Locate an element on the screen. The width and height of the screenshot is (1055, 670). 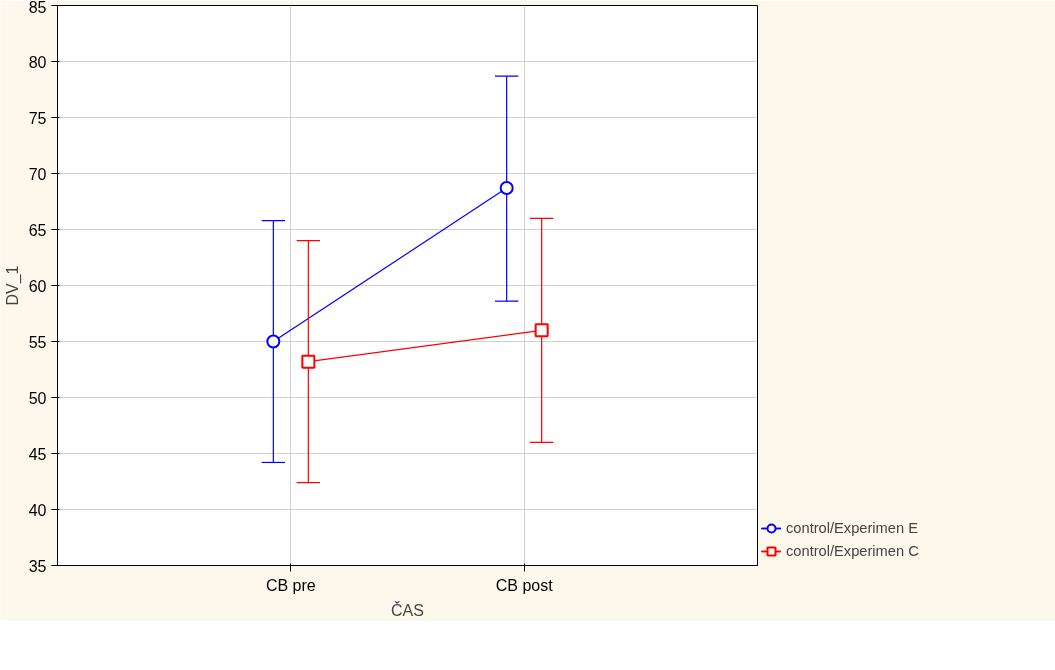
y-tick-label: 45 is located at coordinates (37, 454).